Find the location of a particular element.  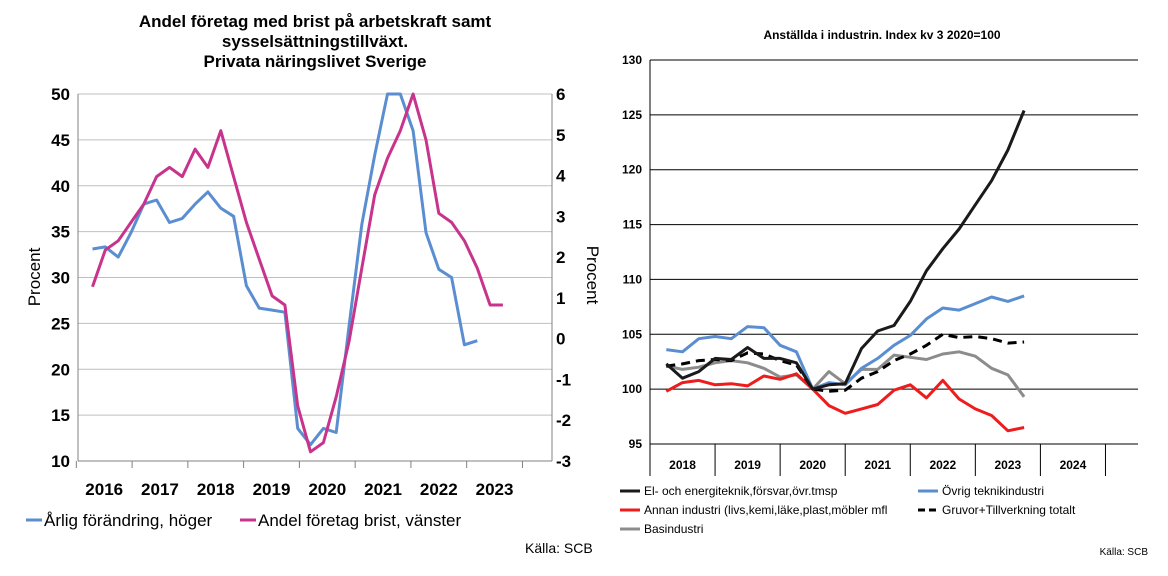

y-tick-label: 25 is located at coordinates (60, 323).